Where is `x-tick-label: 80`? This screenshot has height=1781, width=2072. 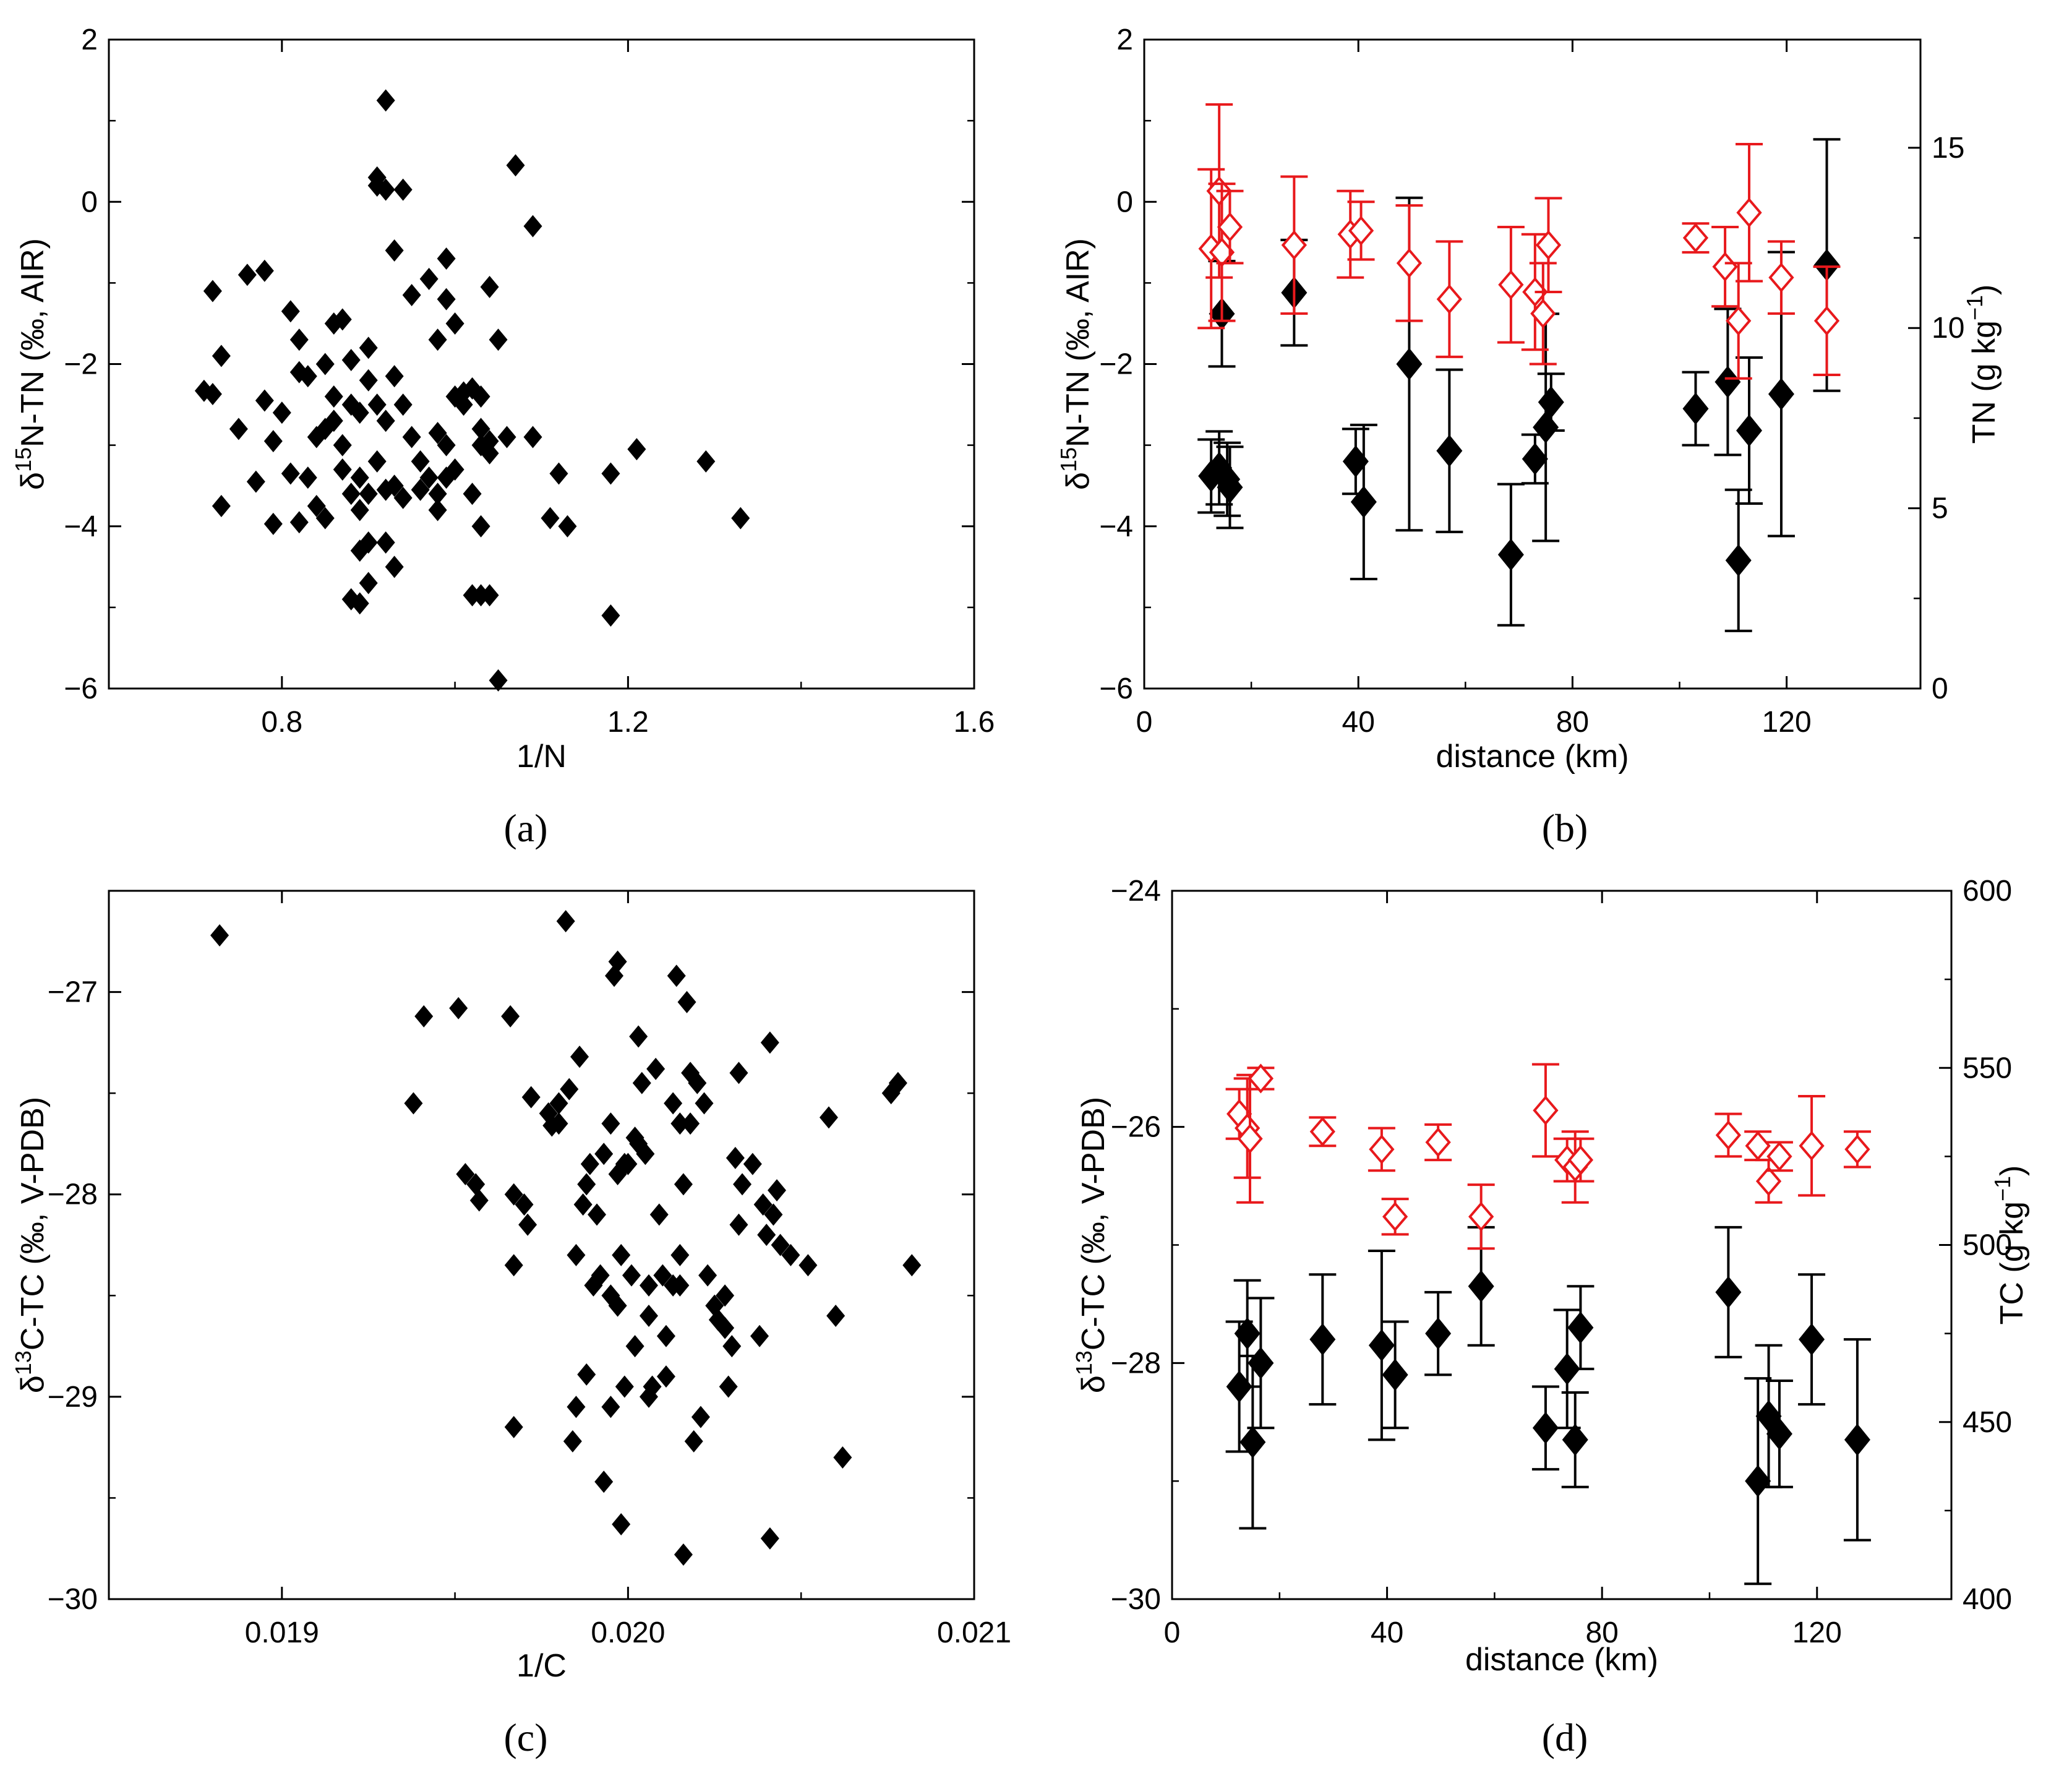 x-tick-label: 80 is located at coordinates (1572, 722).